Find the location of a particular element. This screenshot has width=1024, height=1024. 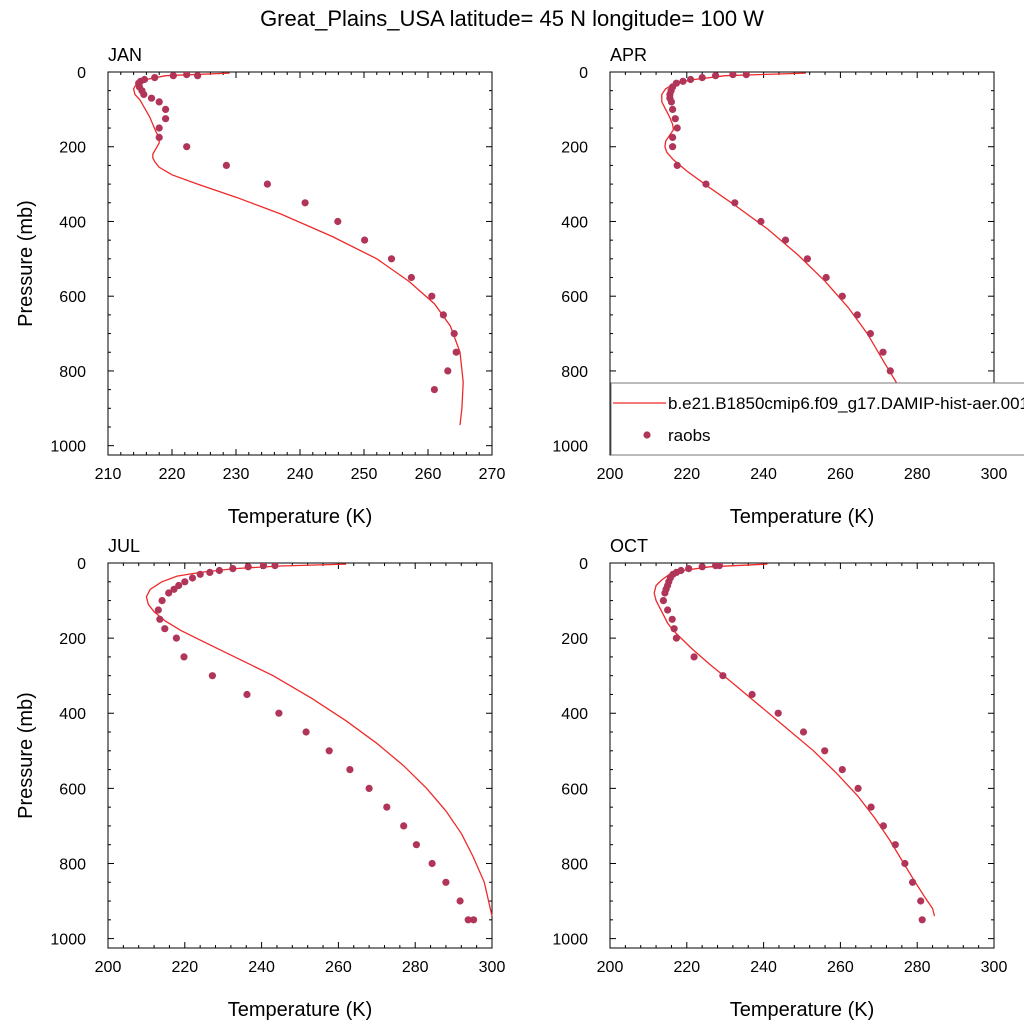

plot-frame is located at coordinates (300, 263).